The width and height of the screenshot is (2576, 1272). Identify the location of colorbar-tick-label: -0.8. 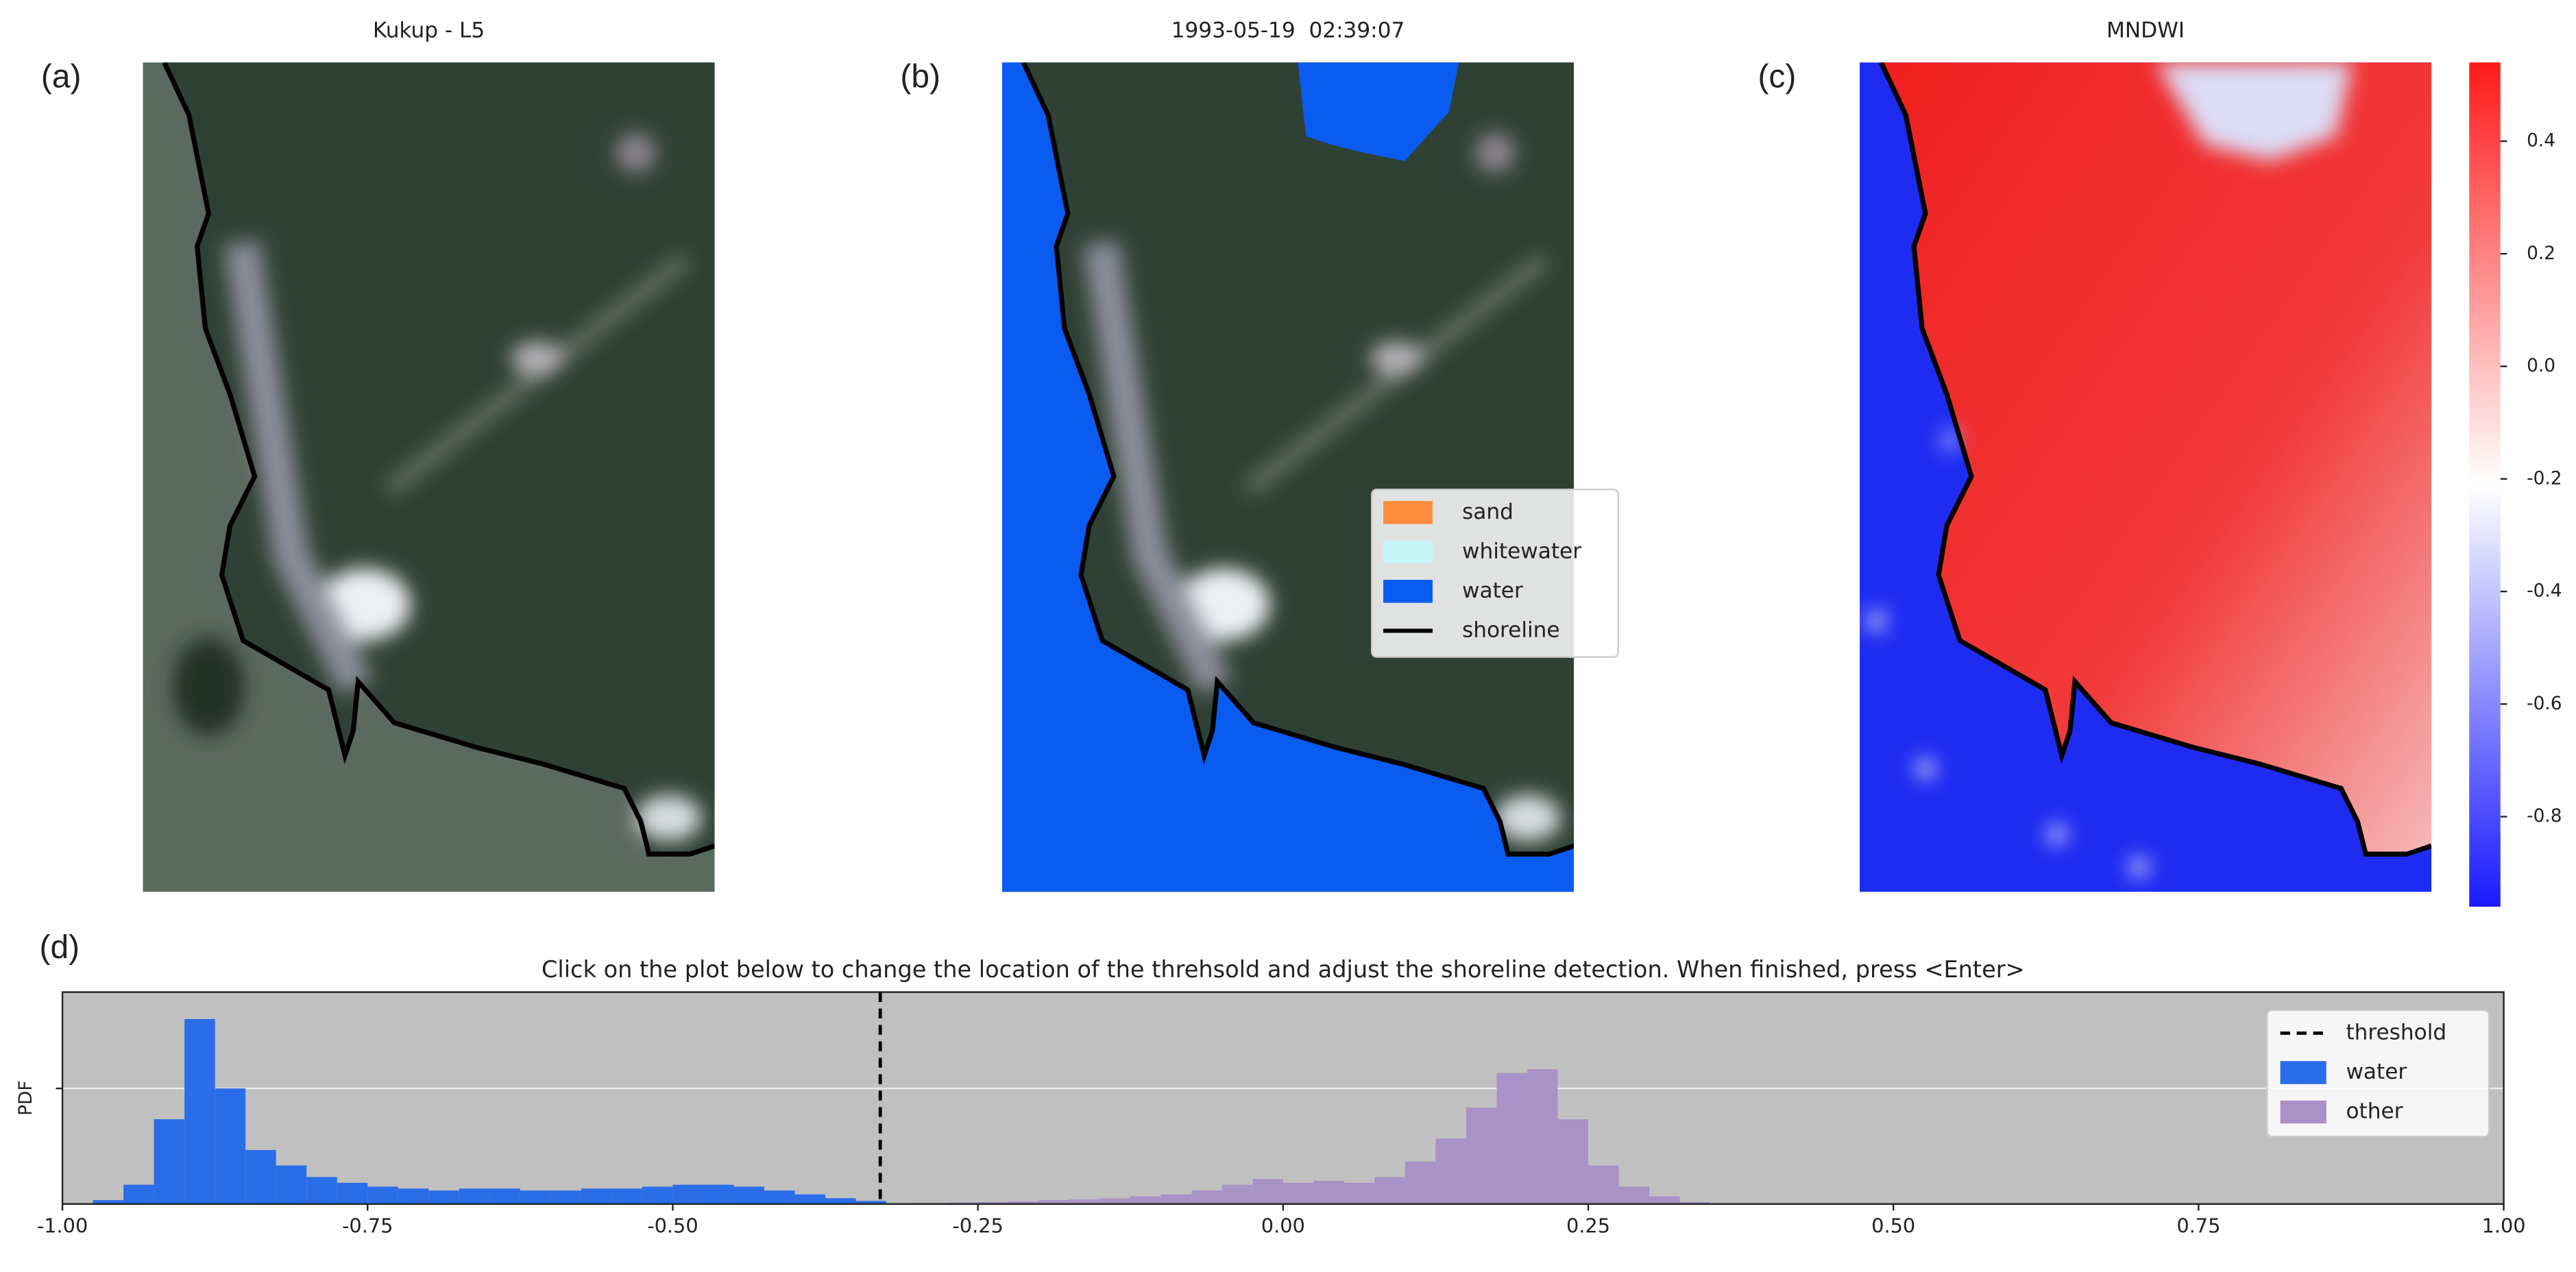
(2544, 816).